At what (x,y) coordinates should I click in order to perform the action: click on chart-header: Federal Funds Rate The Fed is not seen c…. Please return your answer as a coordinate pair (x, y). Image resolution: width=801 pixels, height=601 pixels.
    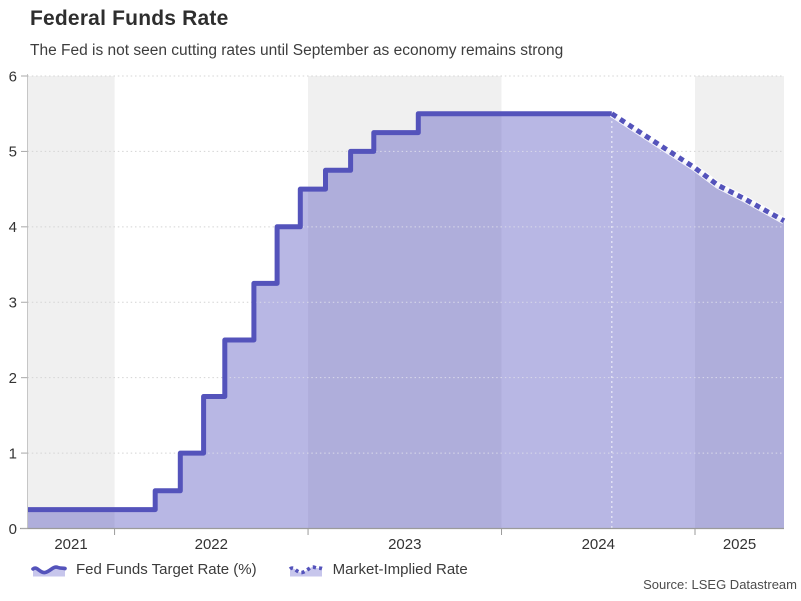
    Looking at the image, I should click on (296, 33).